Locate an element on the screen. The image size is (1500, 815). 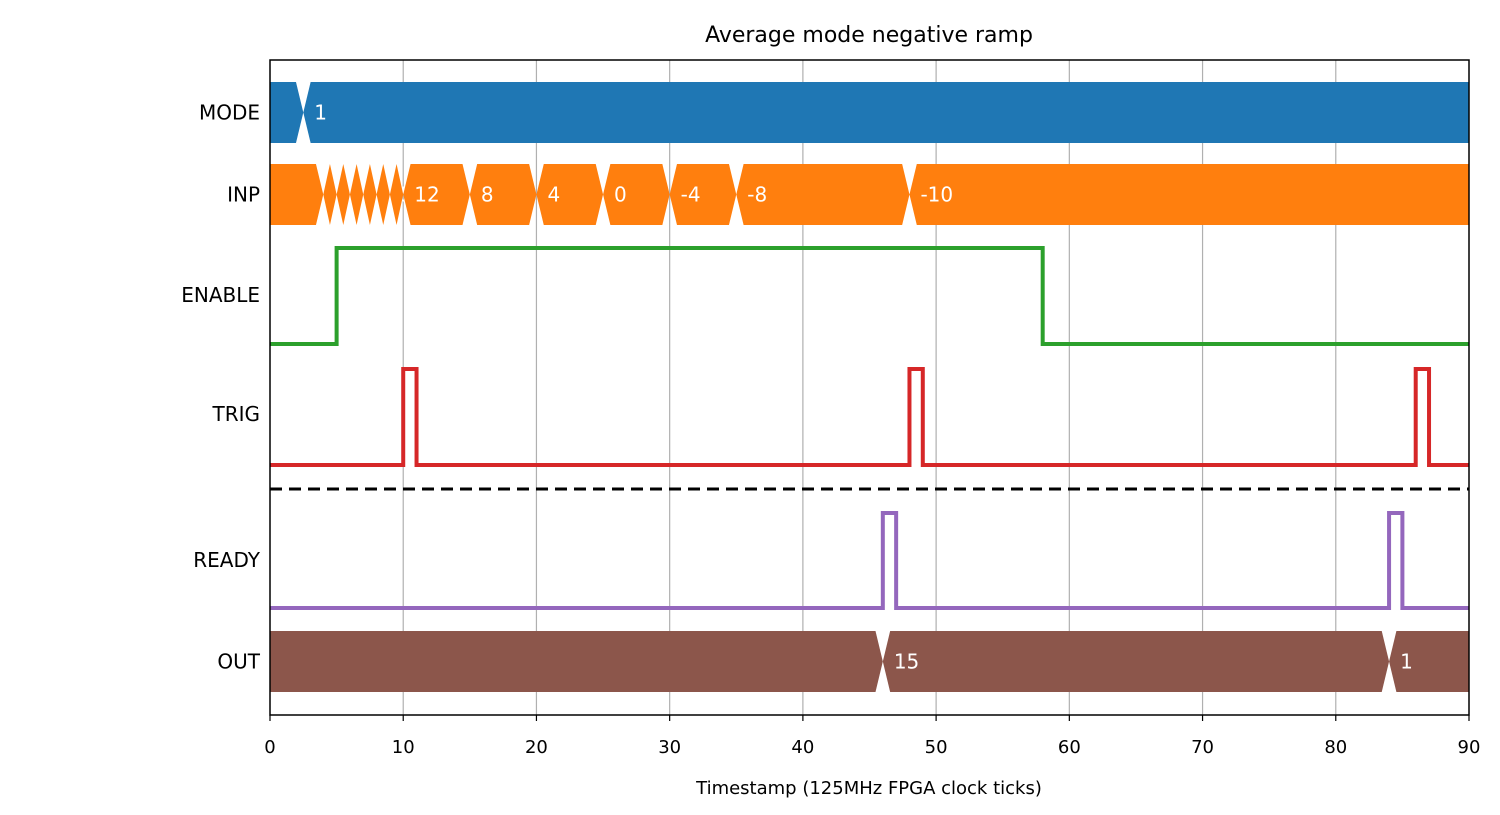
bus-value-label: 8 is located at coordinates (487, 195).